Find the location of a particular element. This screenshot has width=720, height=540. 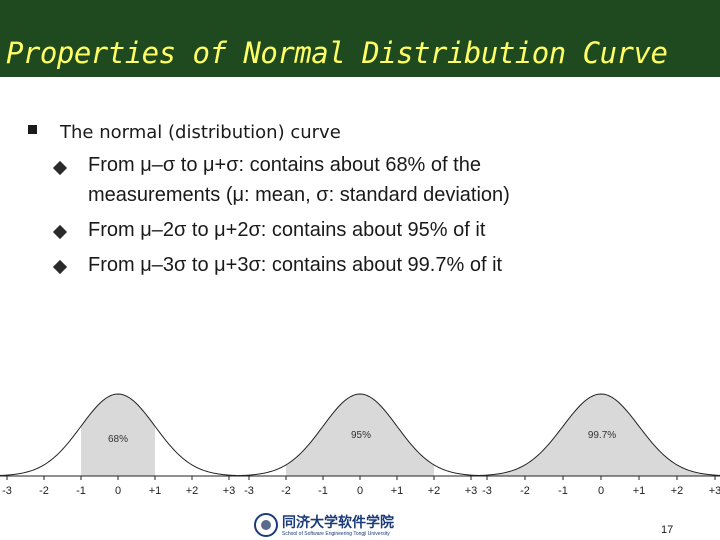

university-seal-icon is located at coordinates (266, 525).